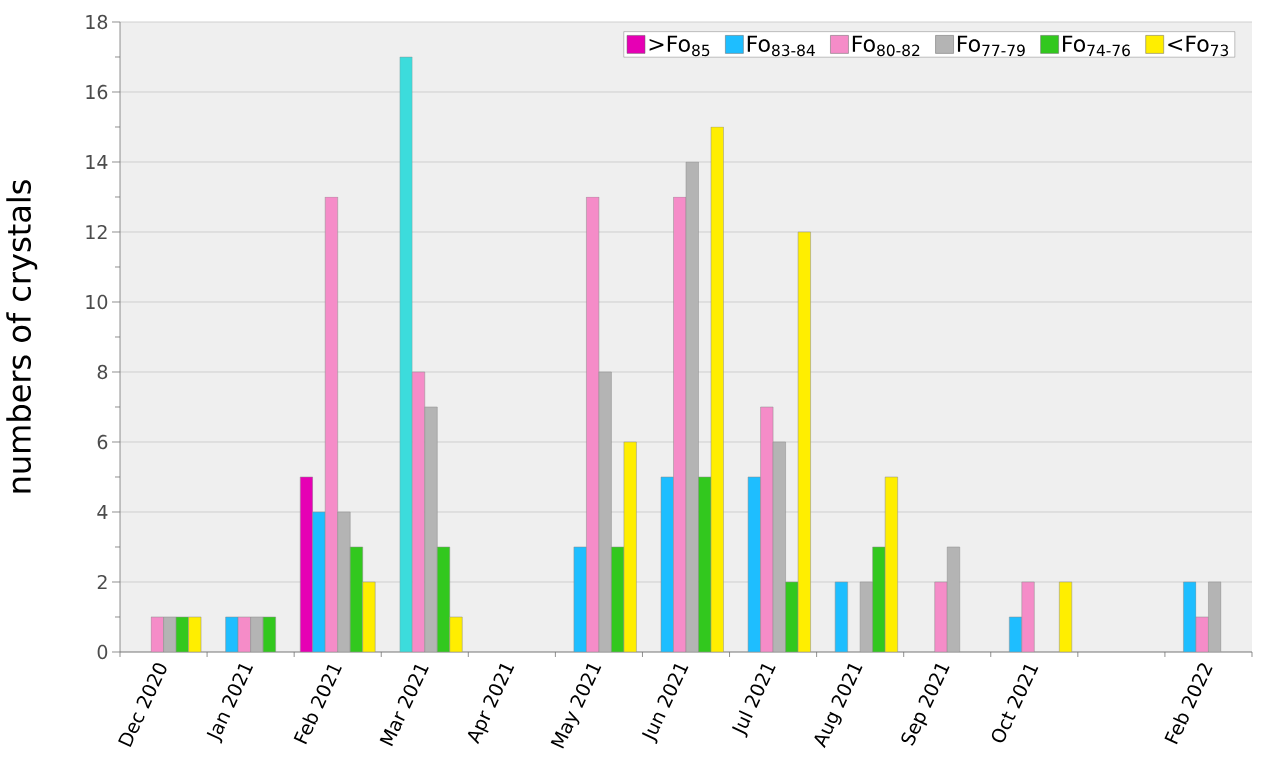 Image resolution: width=1266 pixels, height=784 pixels. I want to click on legend-label: Fo$_{77-79}$, so click(991, 46).